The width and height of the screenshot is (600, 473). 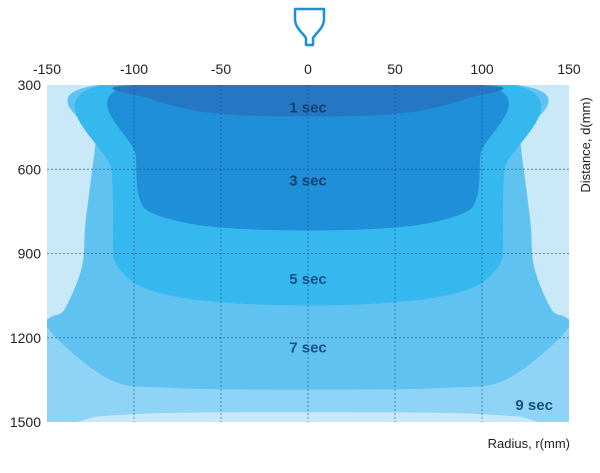 What do you see at coordinates (25, 338) in the screenshot?
I see `y-tick-label: 1200` at bounding box center [25, 338].